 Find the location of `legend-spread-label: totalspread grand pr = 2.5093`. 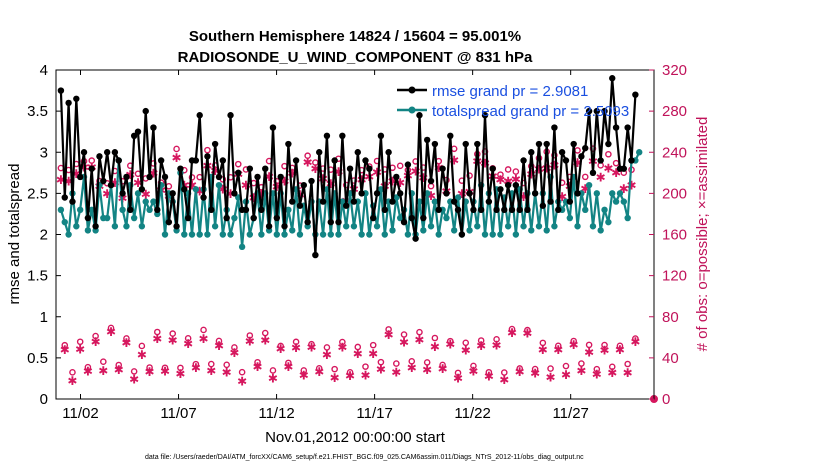

legend-spread-label: totalspread grand pr = 2.5093 is located at coordinates (530, 111).